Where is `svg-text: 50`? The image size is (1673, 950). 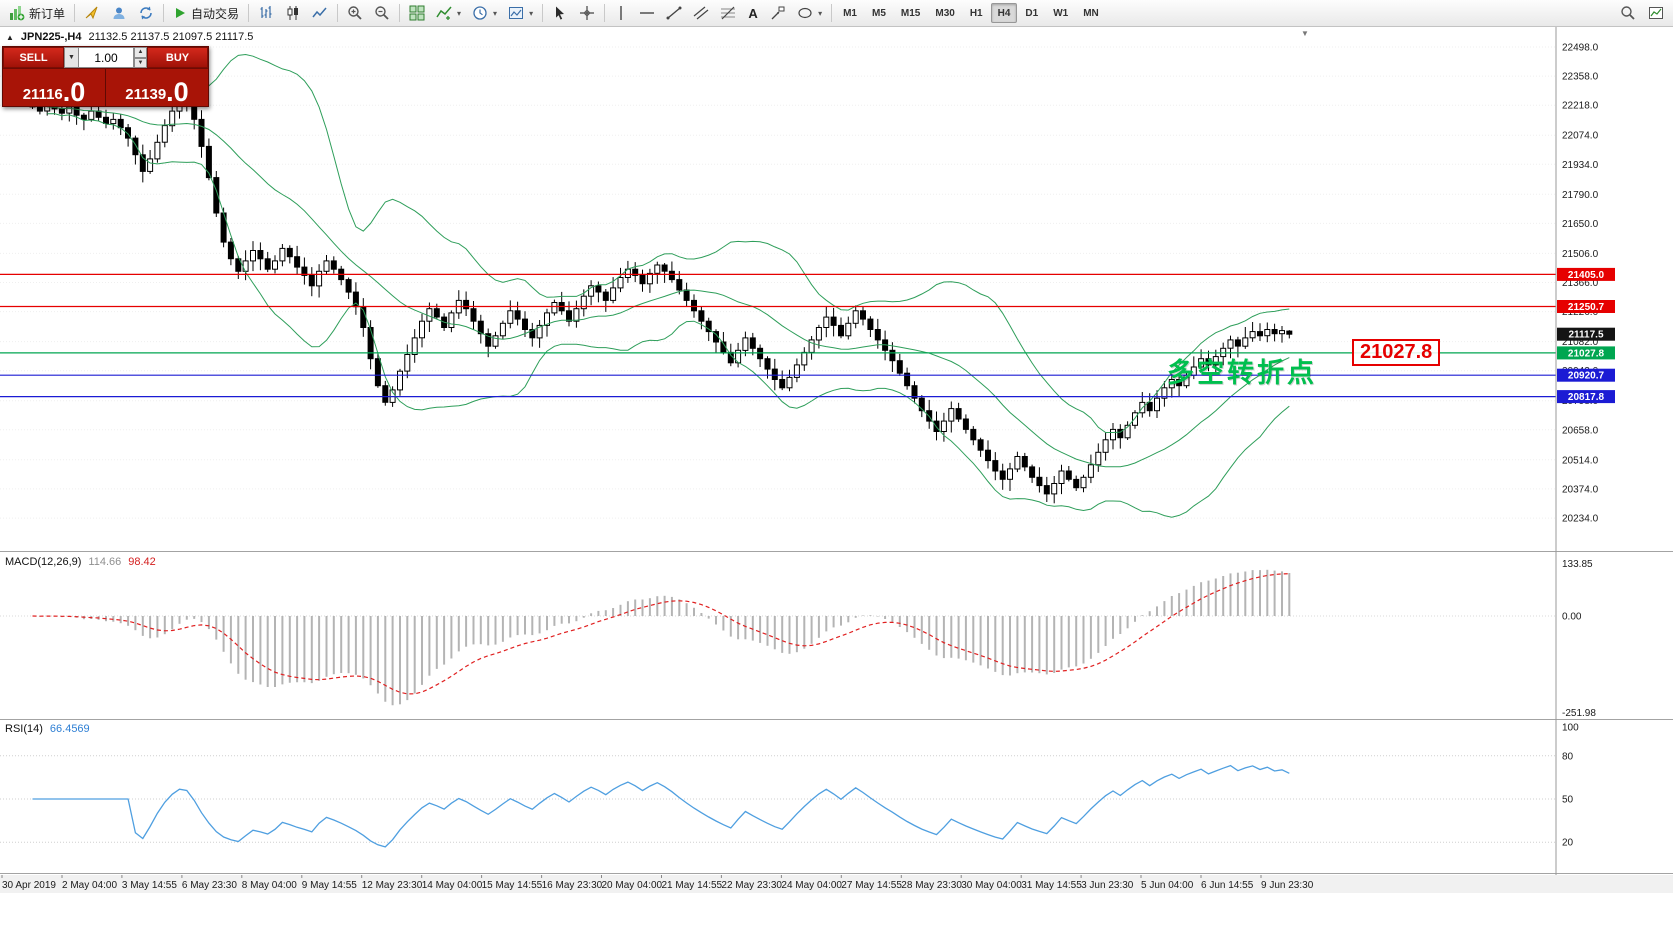 svg-text: 50 is located at coordinates (1568, 800).